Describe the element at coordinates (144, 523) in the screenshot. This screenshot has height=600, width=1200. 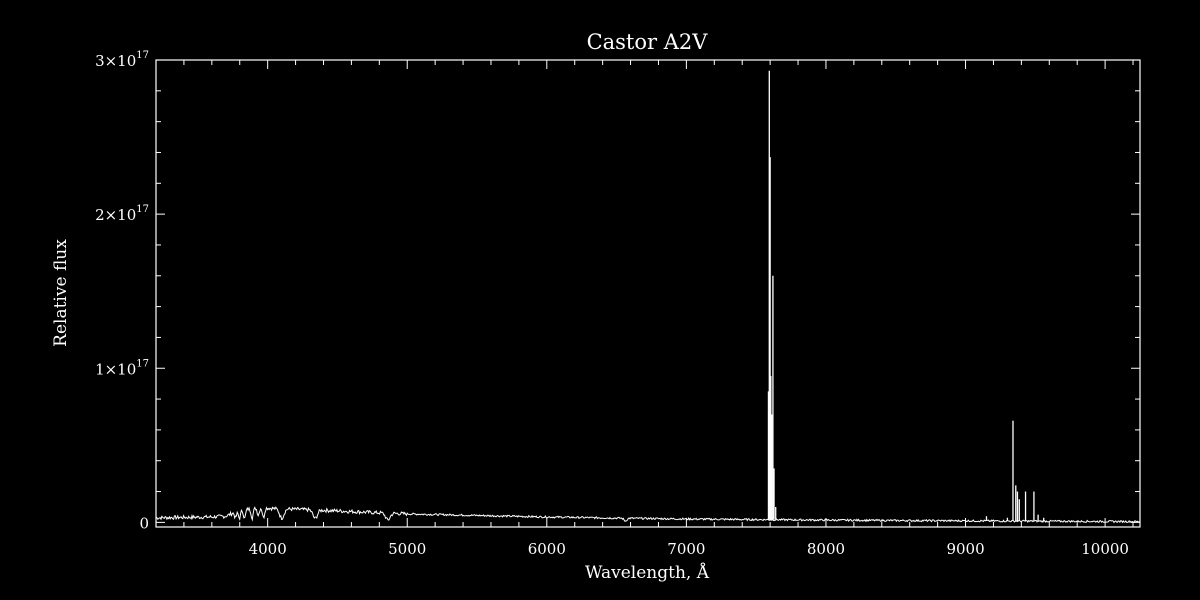
I see `y-tick-label: 0` at that location.